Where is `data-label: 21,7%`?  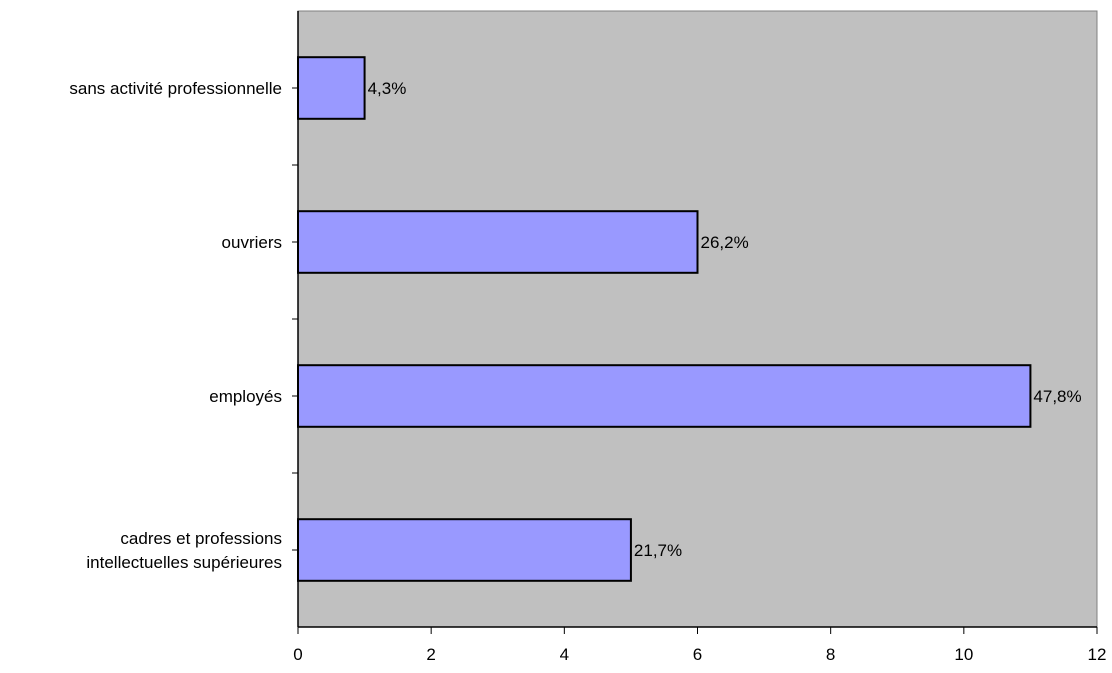
data-label: 21,7% is located at coordinates (658, 550).